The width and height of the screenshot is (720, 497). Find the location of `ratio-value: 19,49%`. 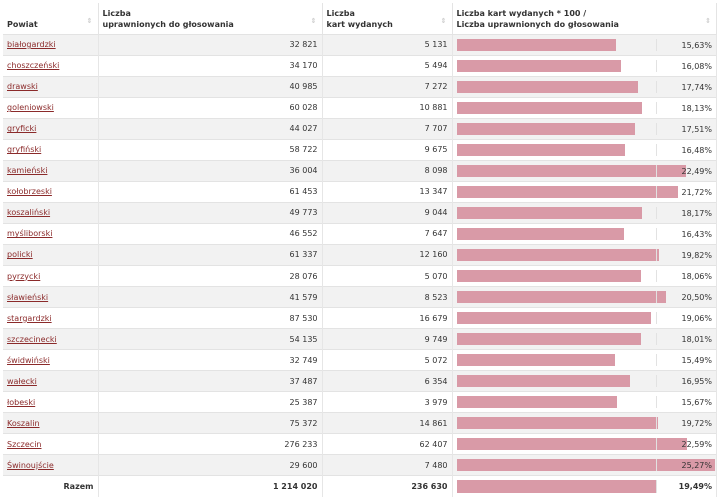

ratio-value: 19,49% is located at coordinates (695, 487).